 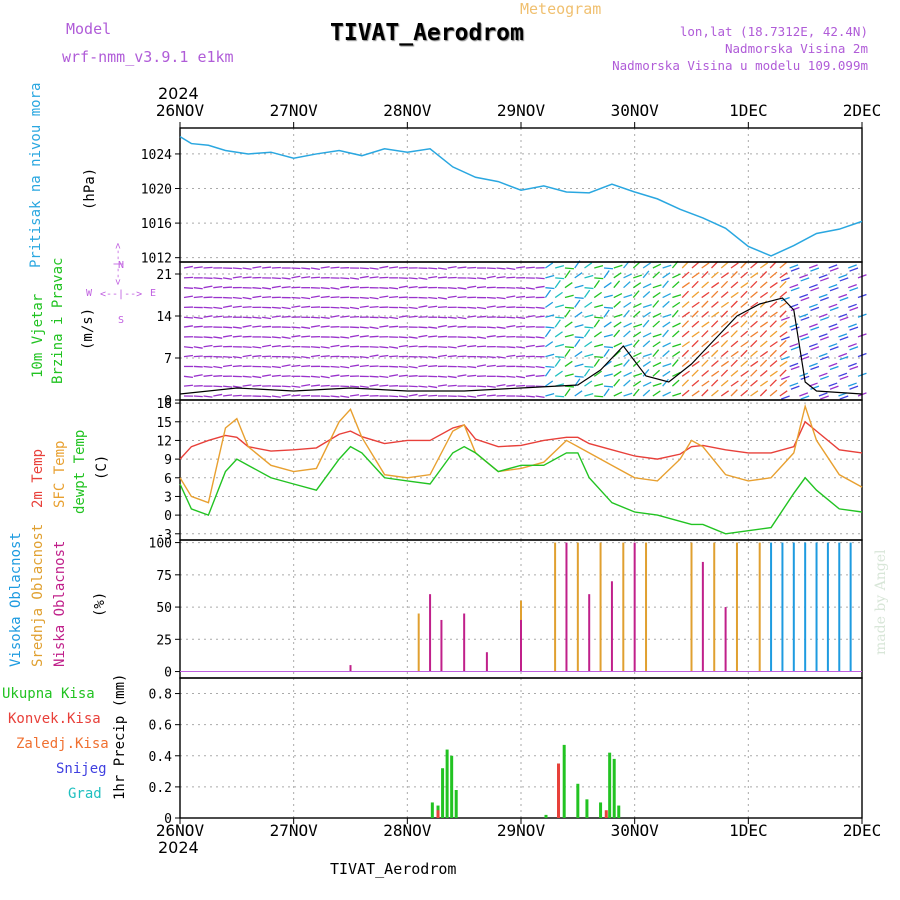 I want to click on x-label-bottom: 1DEC, so click(x=748, y=830).